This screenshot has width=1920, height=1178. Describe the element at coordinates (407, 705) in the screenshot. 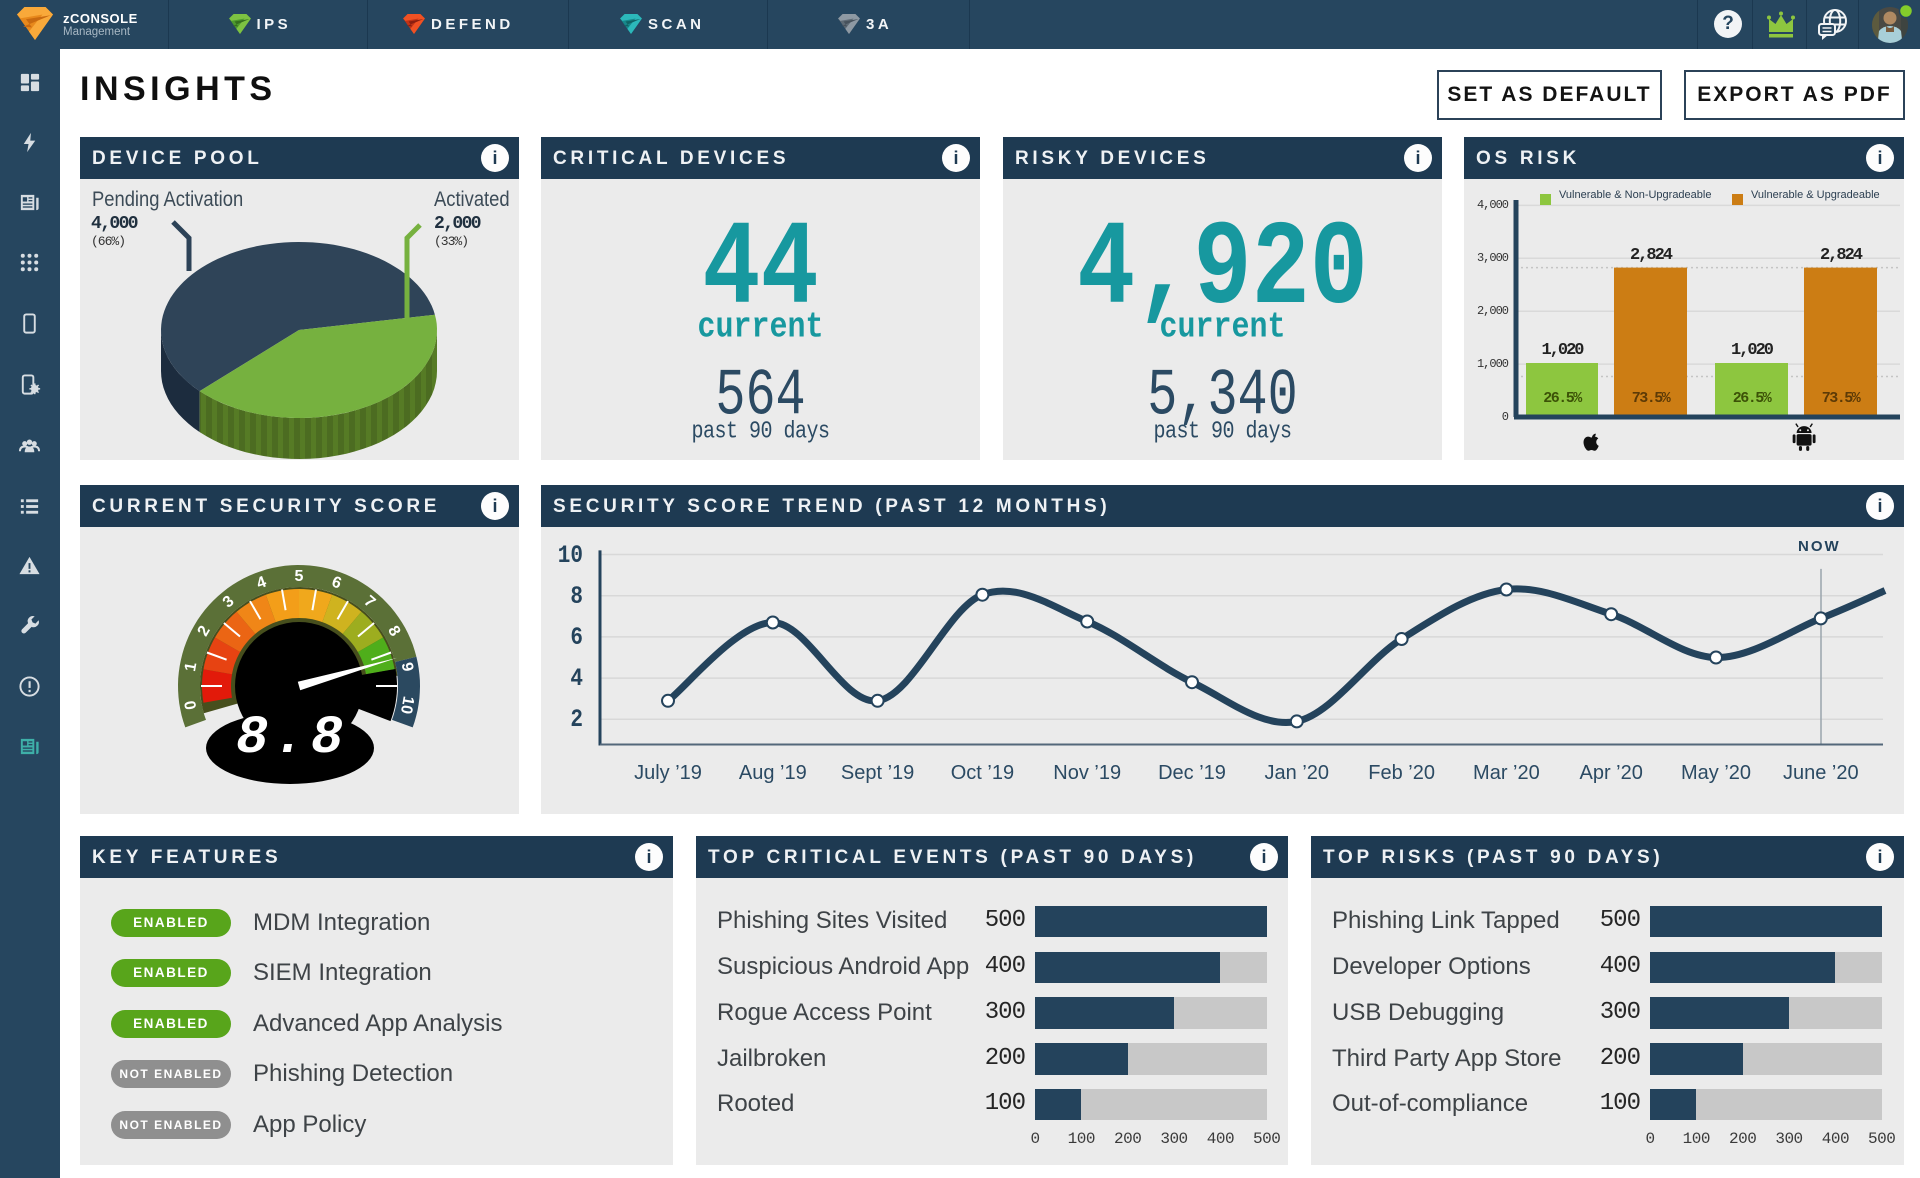

I see `svg-text: 10` at that location.